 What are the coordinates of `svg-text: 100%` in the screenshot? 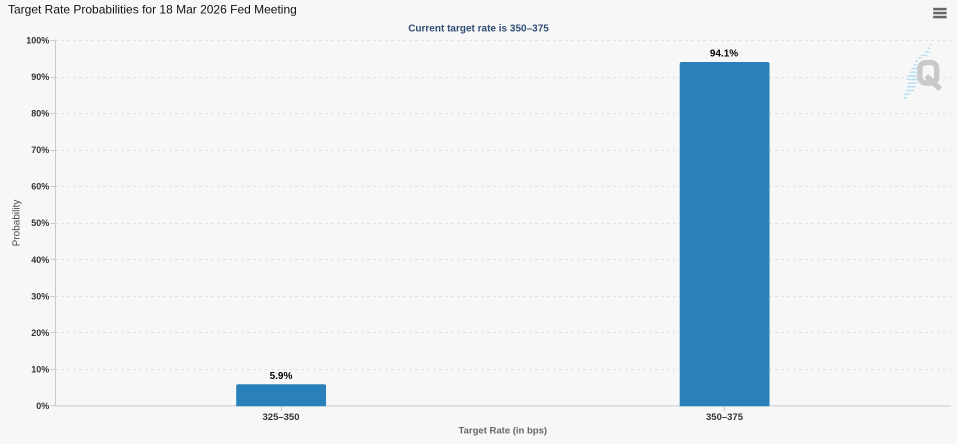 It's located at (37, 41).